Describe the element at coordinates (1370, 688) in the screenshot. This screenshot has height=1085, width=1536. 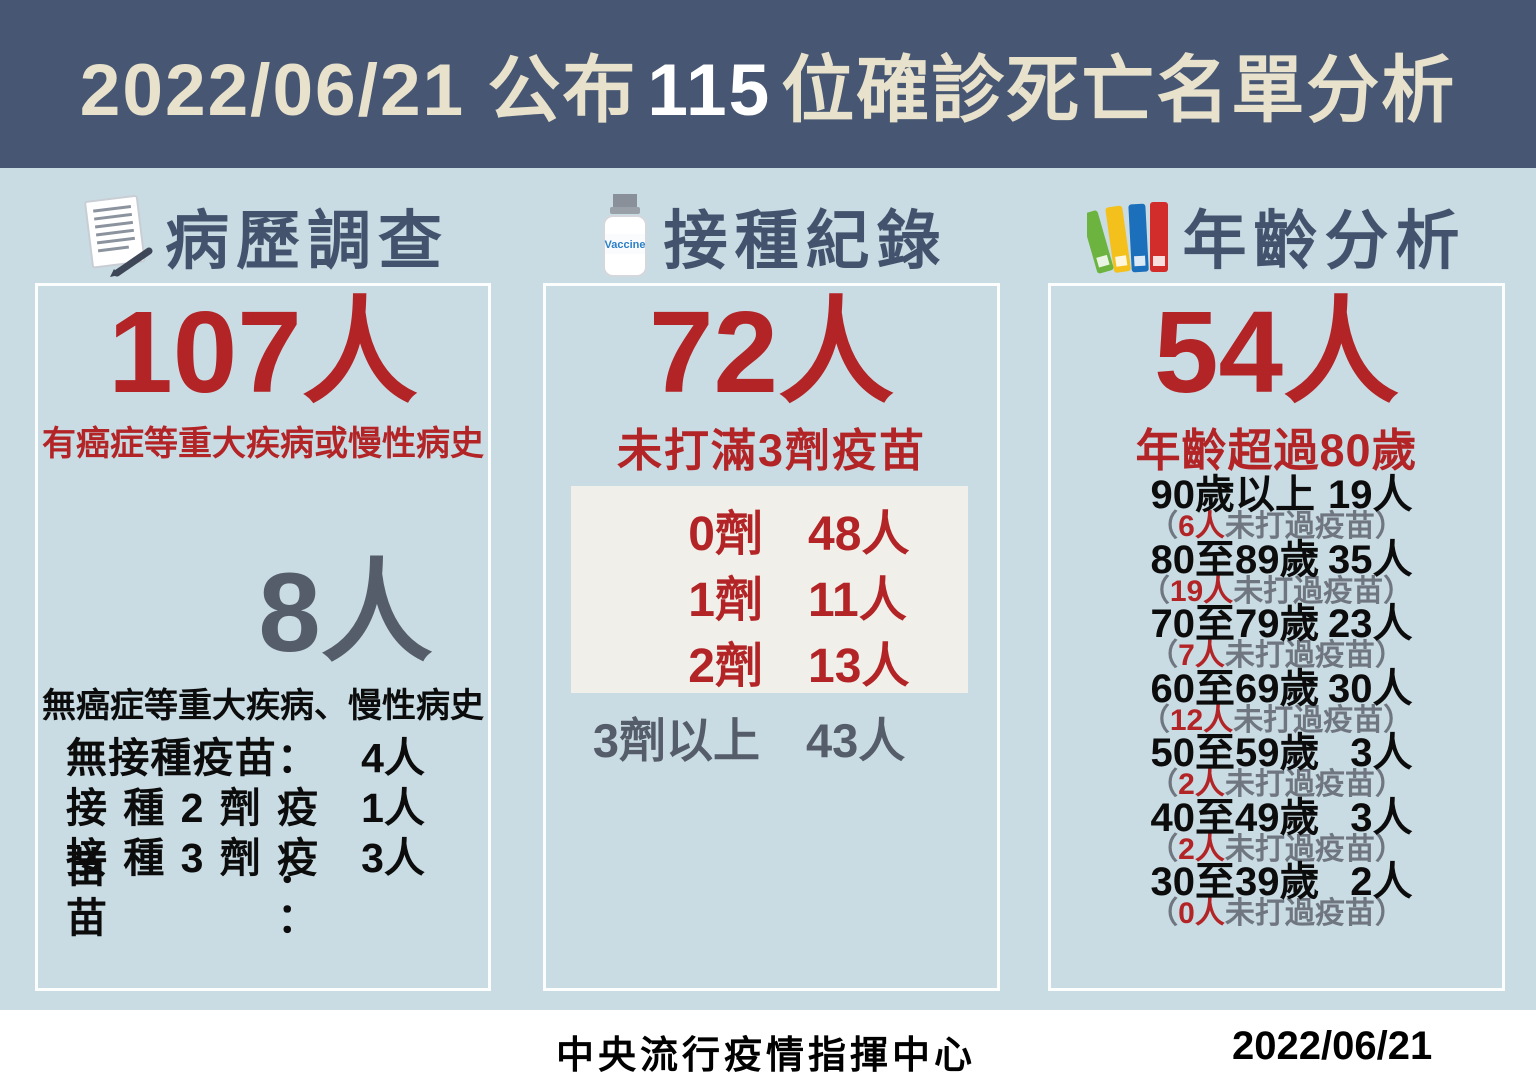
I see `age-count: 30人` at that location.